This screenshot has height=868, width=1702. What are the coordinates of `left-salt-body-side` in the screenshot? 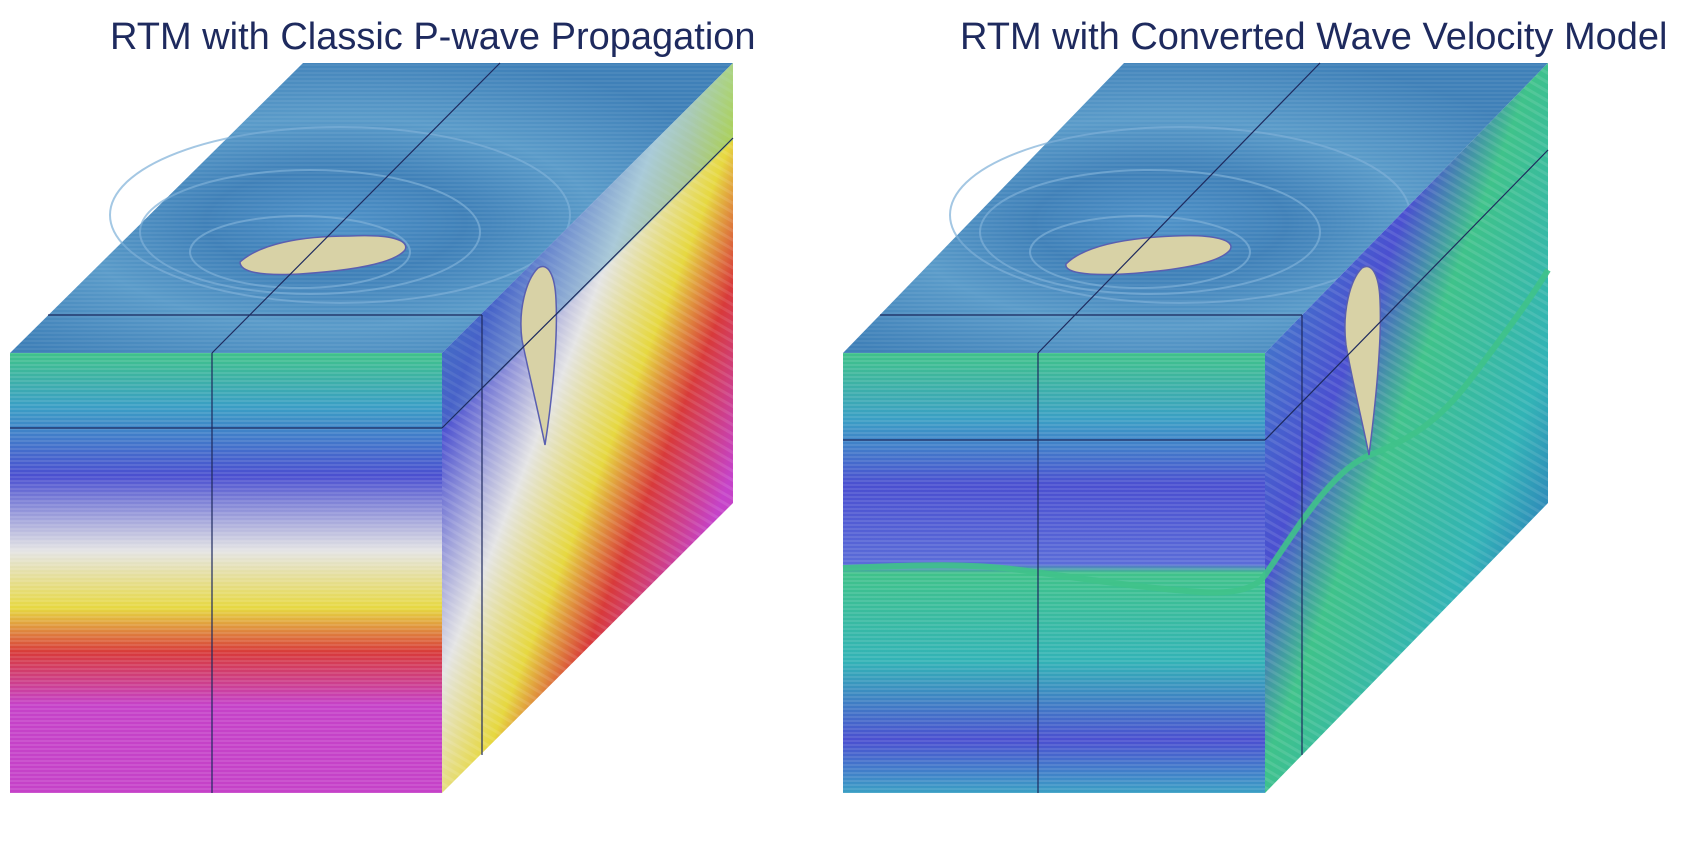 It's located at (539, 355).